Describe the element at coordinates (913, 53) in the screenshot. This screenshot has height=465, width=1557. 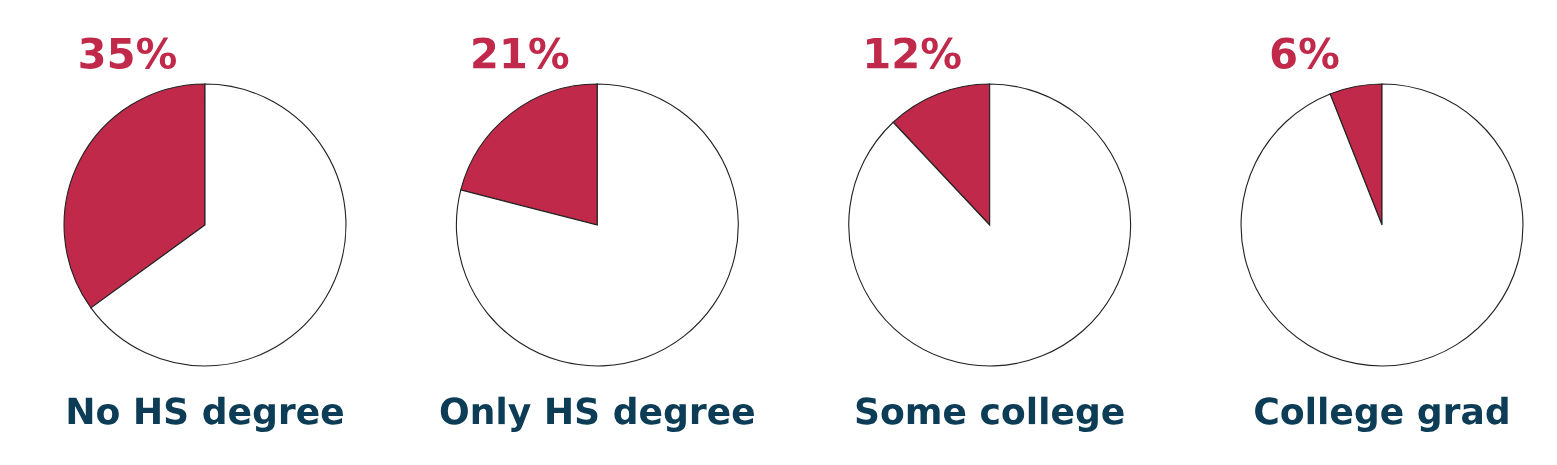
I see `data-label: 12%` at that location.